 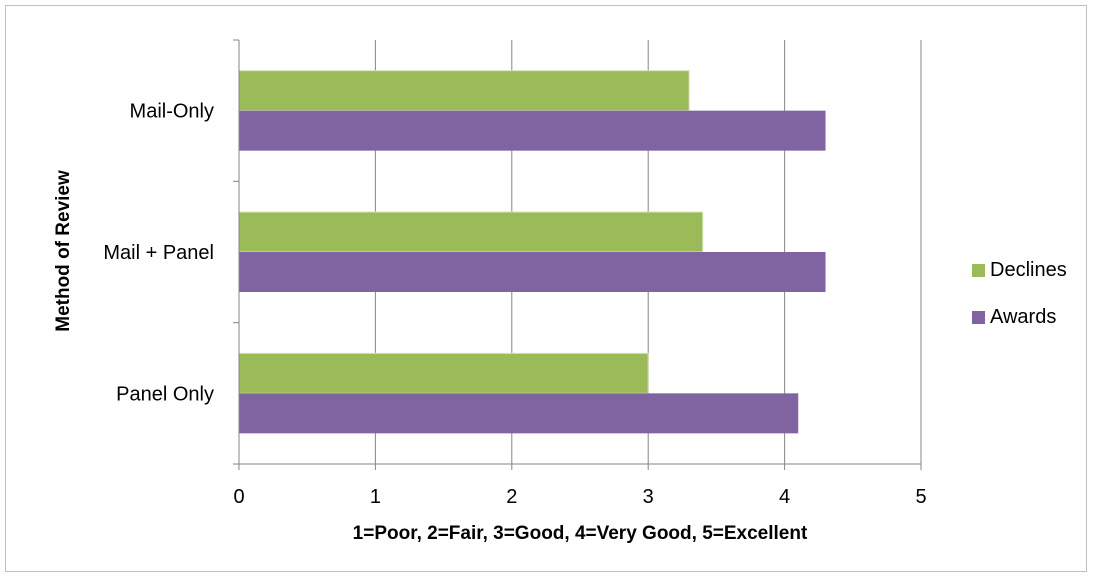 What do you see at coordinates (238, 497) in the screenshot?
I see `x-tick-label: 0` at bounding box center [238, 497].